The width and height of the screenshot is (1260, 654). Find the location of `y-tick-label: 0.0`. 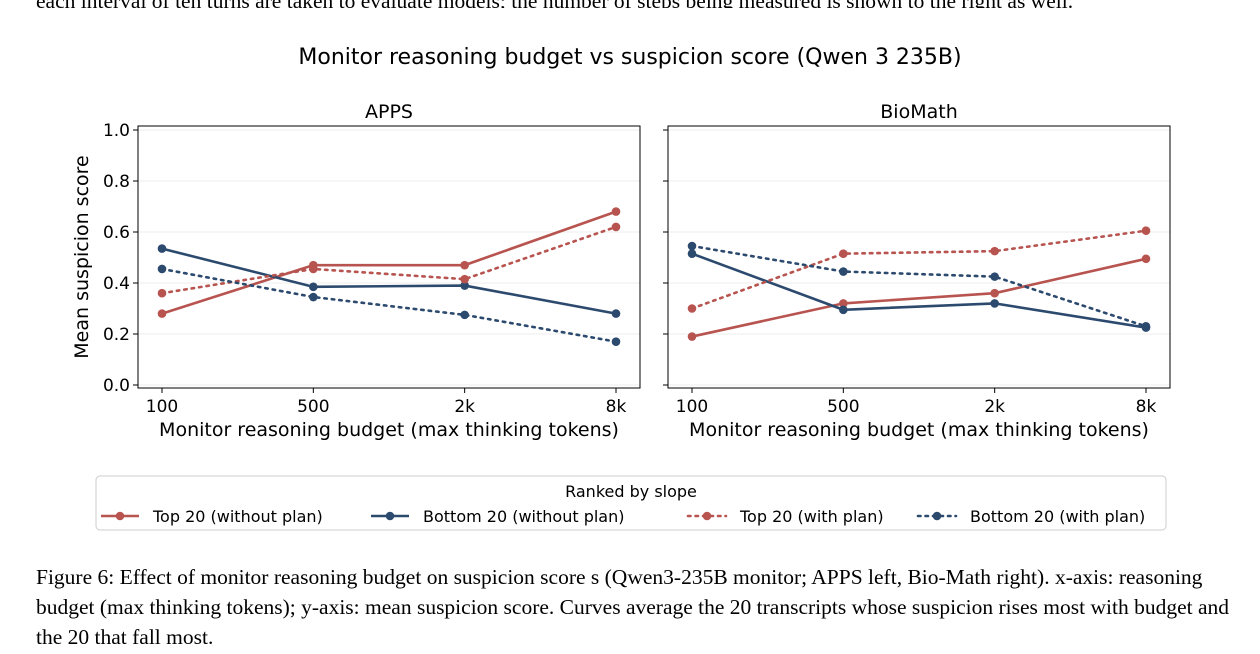

y-tick-label: 0.0 is located at coordinates (116, 386).